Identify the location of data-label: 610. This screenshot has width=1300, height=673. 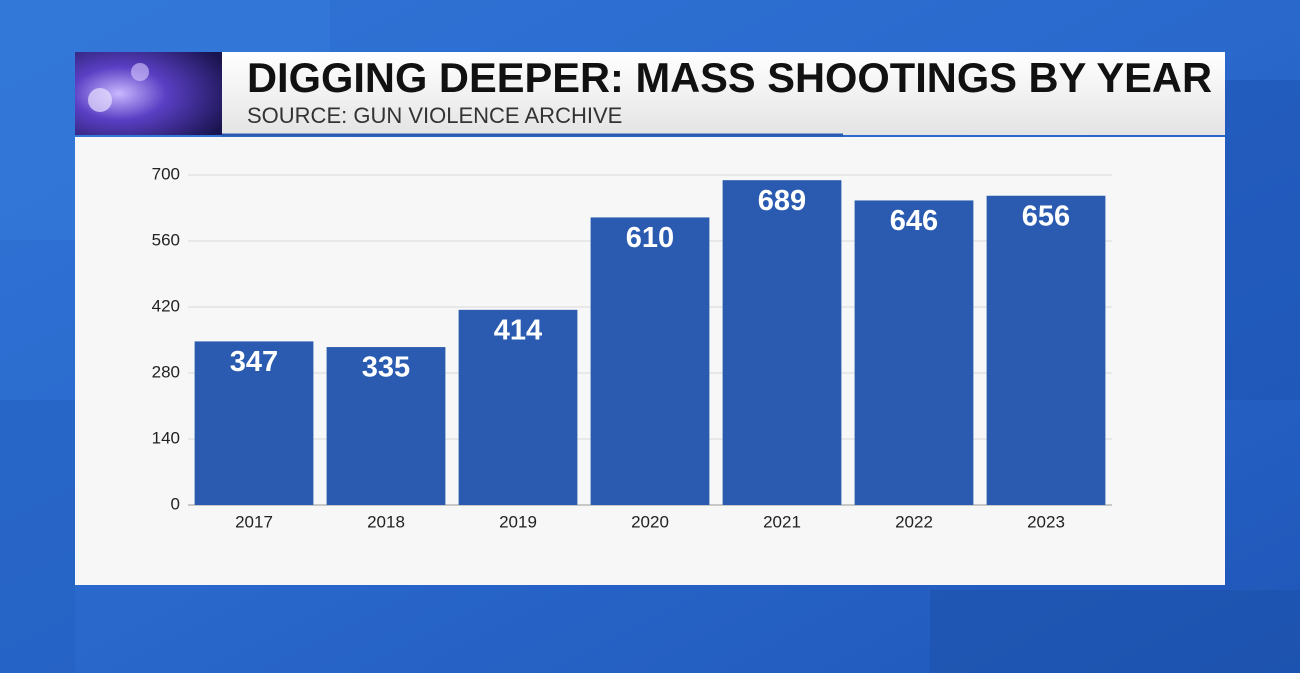
(650, 238).